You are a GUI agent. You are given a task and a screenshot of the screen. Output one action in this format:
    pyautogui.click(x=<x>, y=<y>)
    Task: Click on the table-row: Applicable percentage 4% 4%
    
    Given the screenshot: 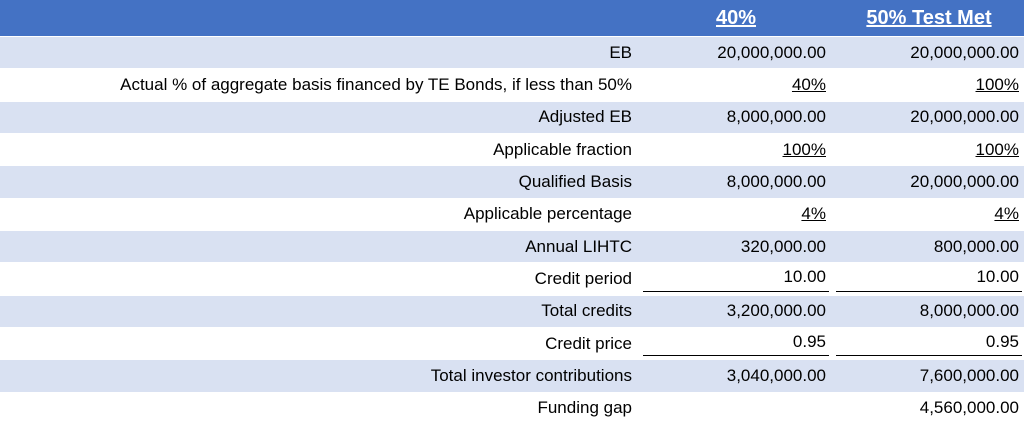 What is the action you would take?
    pyautogui.click(x=512, y=215)
    